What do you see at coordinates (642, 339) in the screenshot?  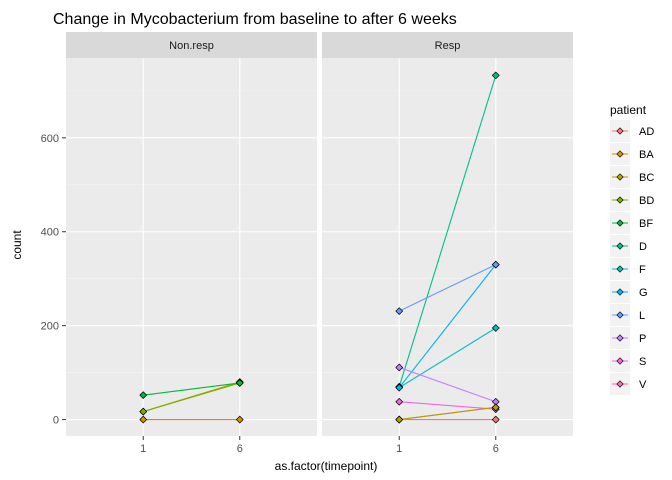 I see `legend-label-P: P` at bounding box center [642, 339].